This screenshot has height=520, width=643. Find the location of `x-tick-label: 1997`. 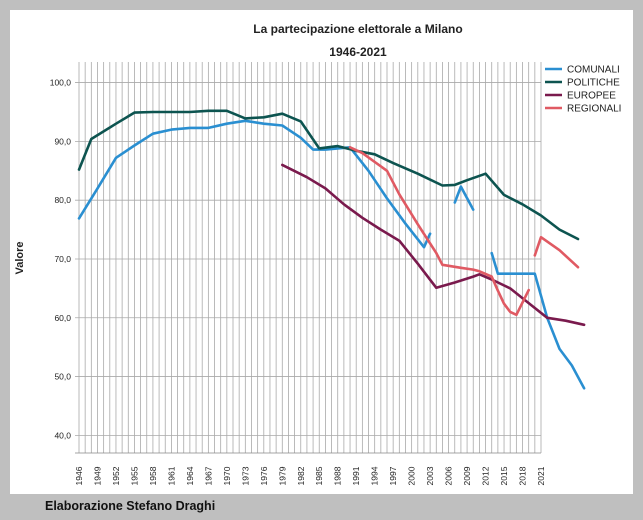

x-tick-label: 1997 is located at coordinates (393, 475).